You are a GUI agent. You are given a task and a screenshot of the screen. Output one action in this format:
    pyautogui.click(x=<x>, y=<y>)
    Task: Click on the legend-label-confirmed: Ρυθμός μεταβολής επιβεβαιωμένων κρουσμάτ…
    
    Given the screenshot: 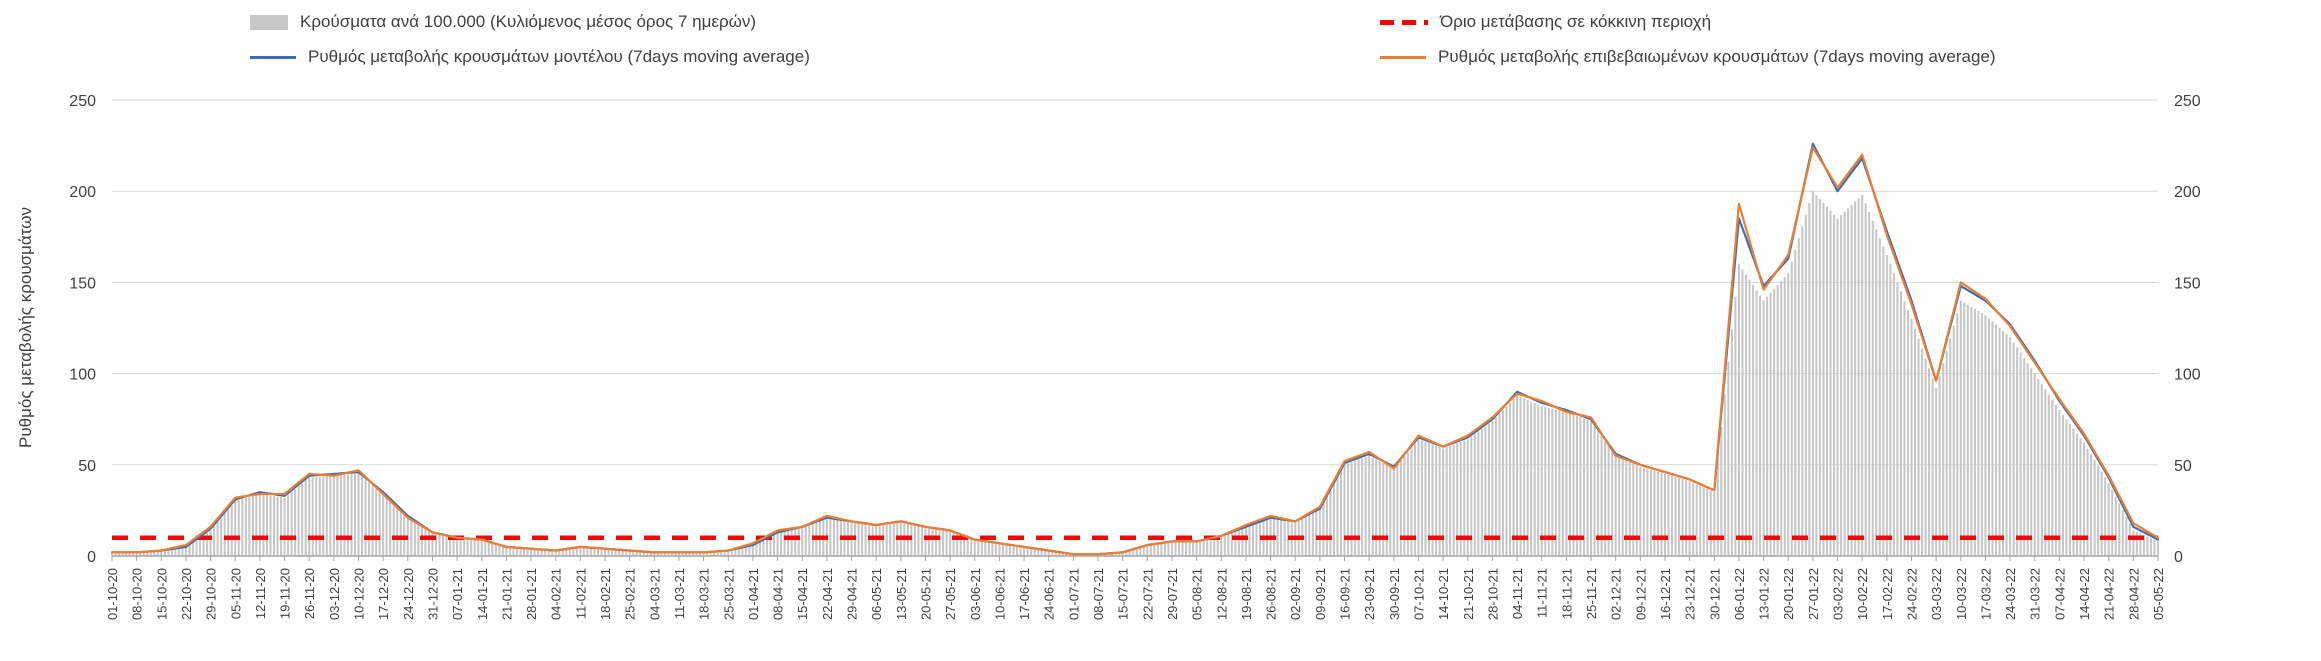 What is the action you would take?
    pyautogui.click(x=1717, y=56)
    